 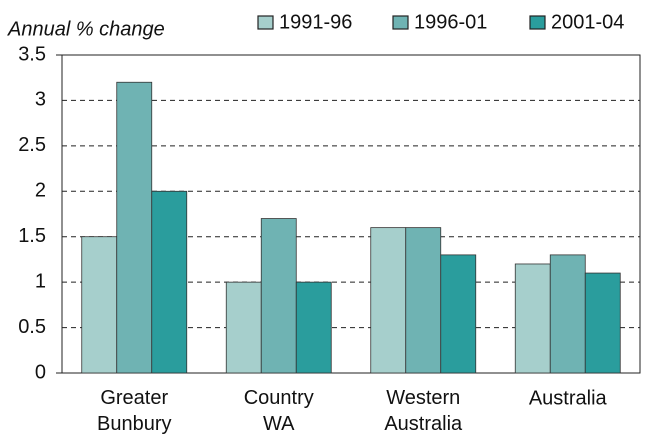 What do you see at coordinates (315, 22) in the screenshot?
I see `legend-label: 1991-96` at bounding box center [315, 22].